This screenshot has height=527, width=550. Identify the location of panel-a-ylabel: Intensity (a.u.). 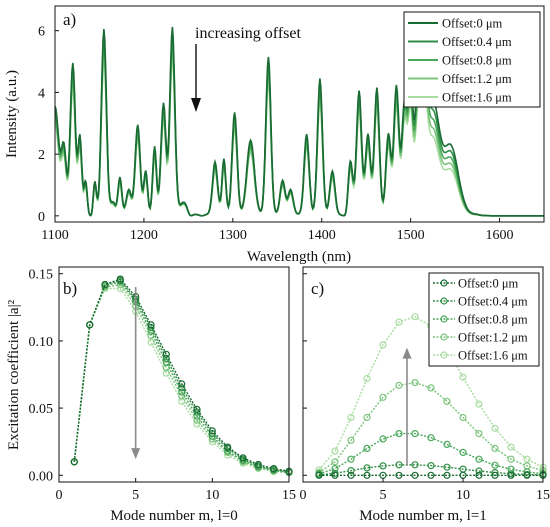
(12, 114).